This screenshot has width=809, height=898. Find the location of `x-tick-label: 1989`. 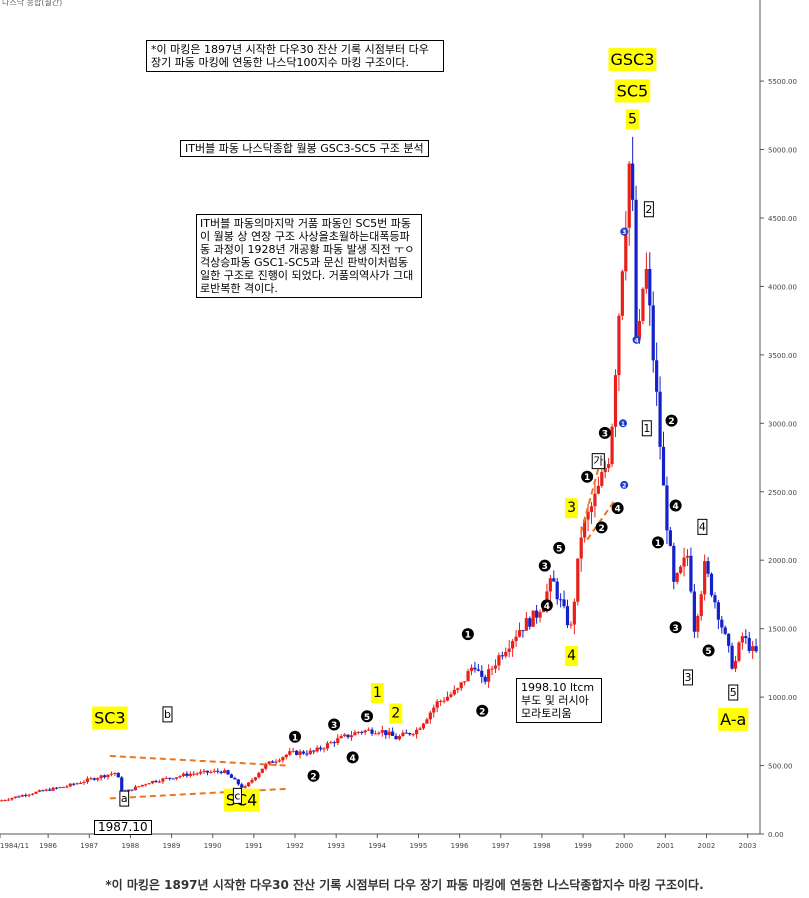

x-tick-label: 1989 is located at coordinates (172, 846).